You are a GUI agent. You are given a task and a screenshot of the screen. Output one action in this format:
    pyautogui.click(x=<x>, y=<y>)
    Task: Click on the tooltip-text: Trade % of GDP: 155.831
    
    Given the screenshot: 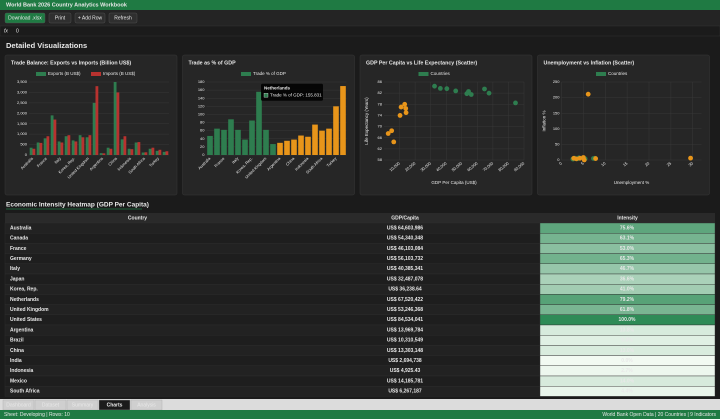 What is the action you would take?
    pyautogui.click(x=296, y=94)
    